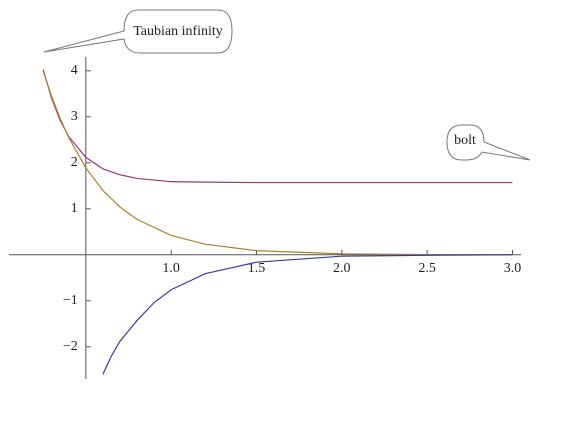  Describe the element at coordinates (513, 268) in the screenshot. I see `x-tick-label: 3.0` at that location.